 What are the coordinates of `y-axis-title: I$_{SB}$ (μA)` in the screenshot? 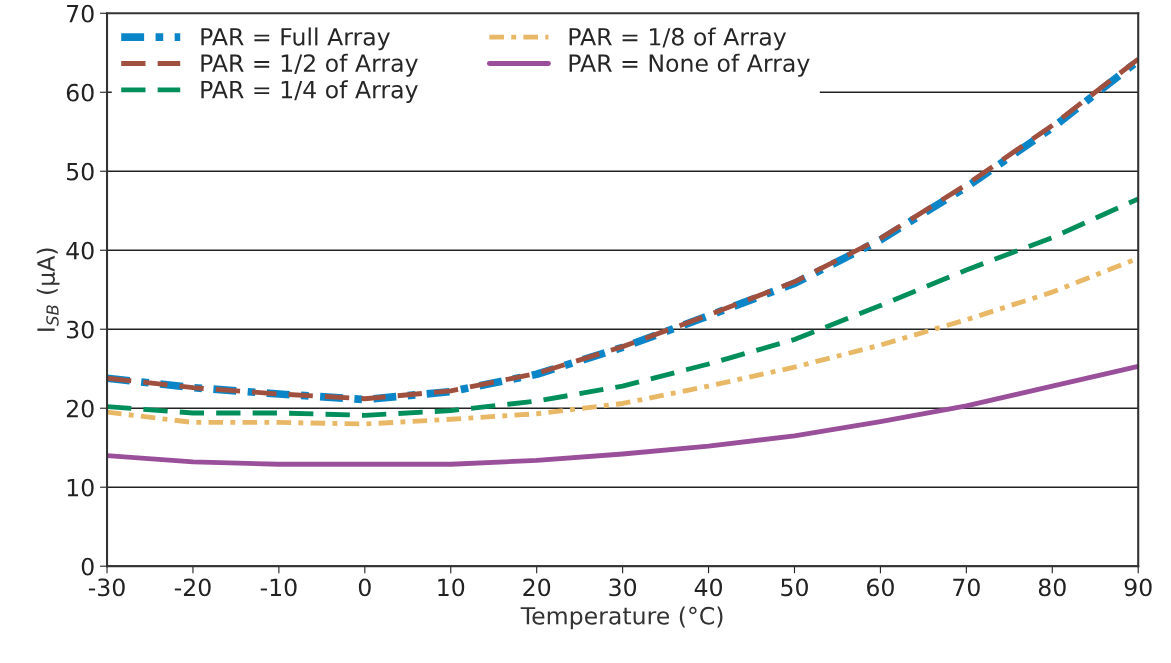 It's located at (48, 289).